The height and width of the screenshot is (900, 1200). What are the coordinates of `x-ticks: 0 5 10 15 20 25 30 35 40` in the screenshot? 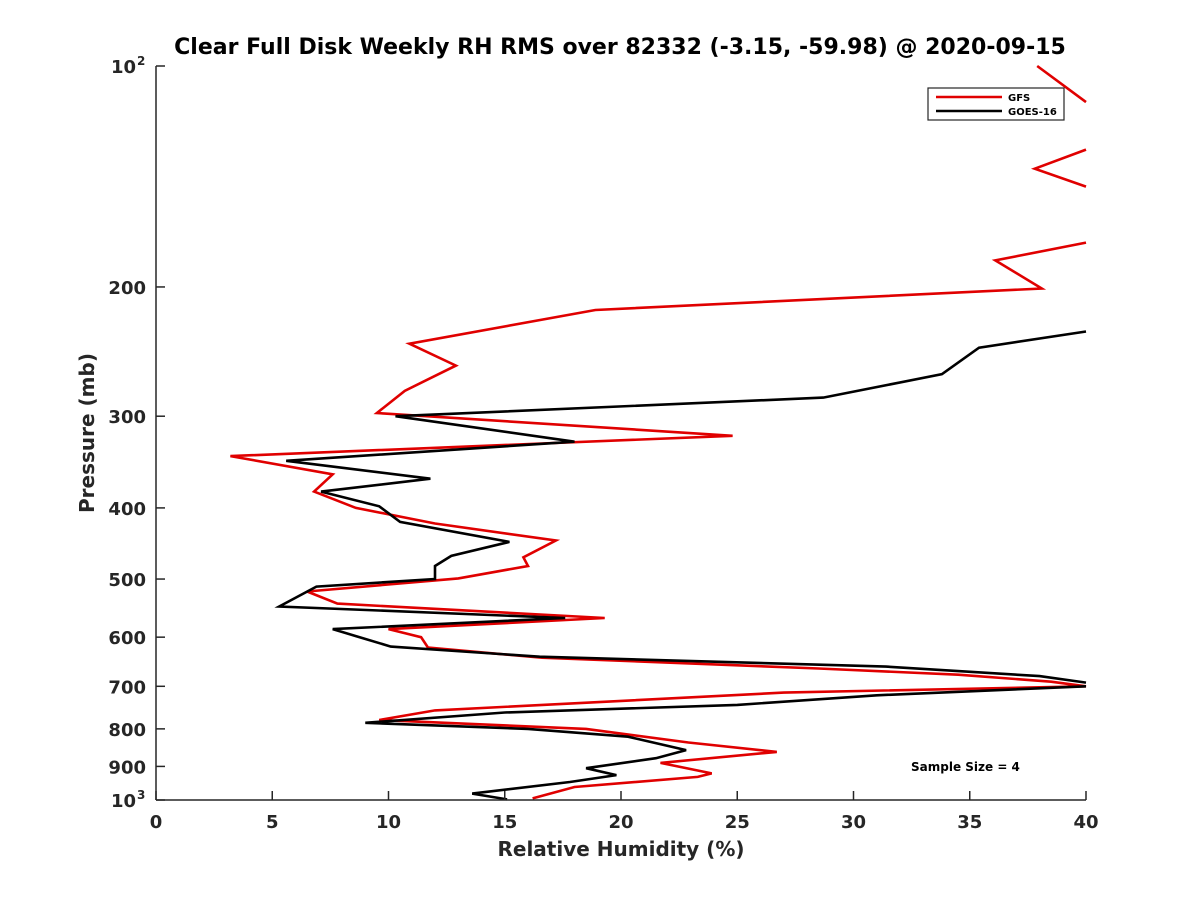 It's located at (624, 812).